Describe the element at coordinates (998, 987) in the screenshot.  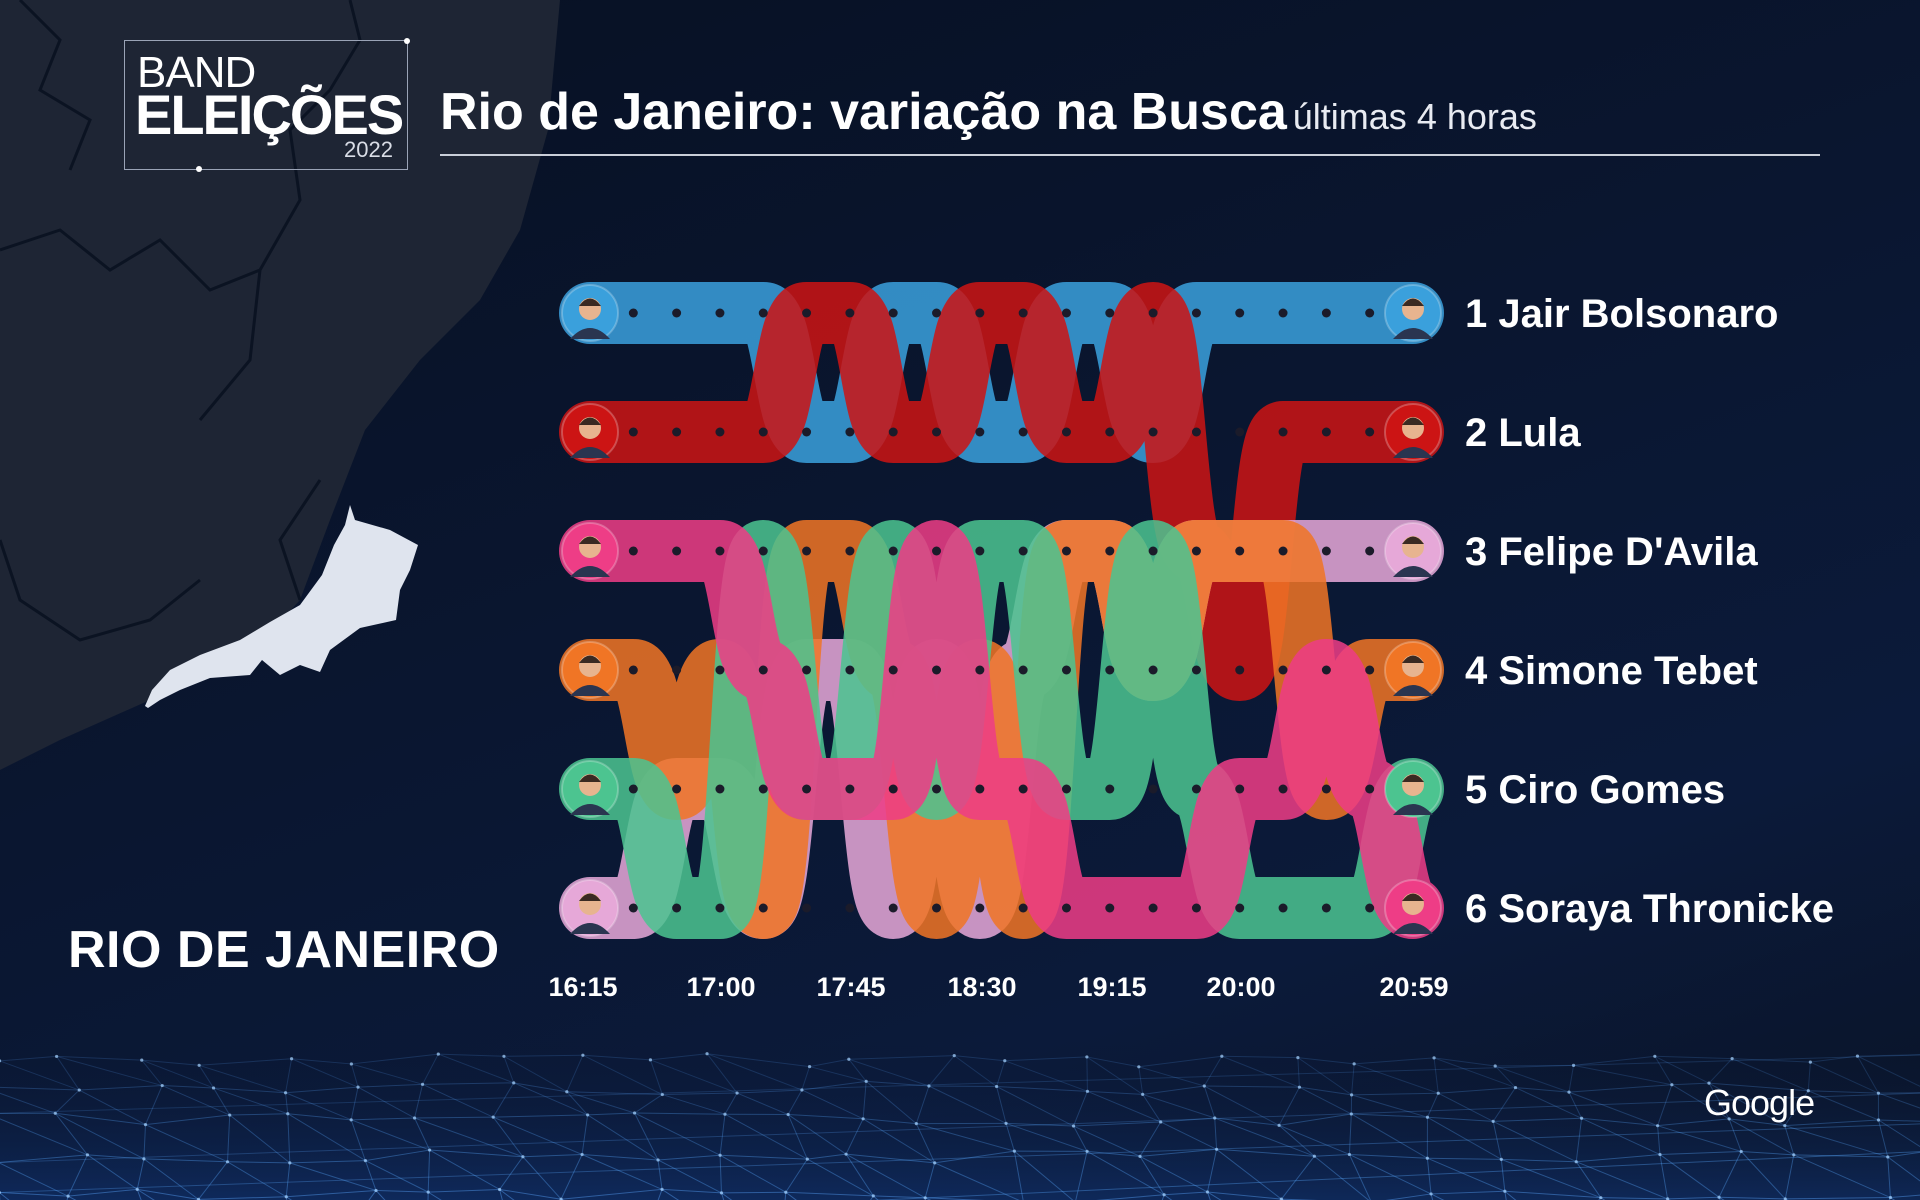
I see `x-axis-ticks: 16:15 17:00 17:45 18:30 19:15 20:00 20:59` at that location.